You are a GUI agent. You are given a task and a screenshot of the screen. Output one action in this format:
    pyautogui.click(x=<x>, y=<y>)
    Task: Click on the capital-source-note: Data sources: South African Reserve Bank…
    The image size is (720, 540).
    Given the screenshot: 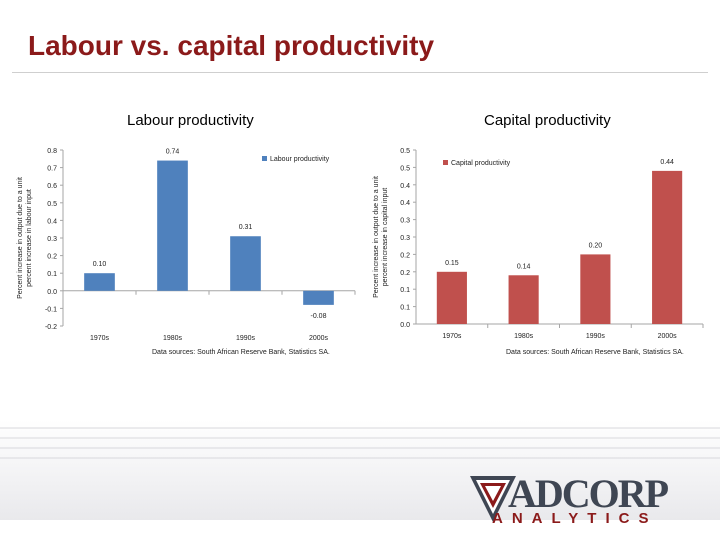 What is the action you would take?
    pyautogui.click(x=595, y=352)
    